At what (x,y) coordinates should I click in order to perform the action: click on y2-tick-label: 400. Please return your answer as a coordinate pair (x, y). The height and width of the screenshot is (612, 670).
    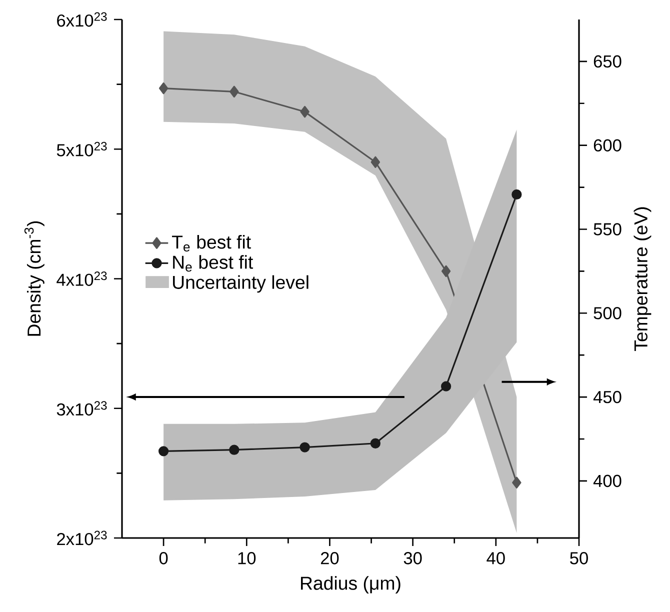
    Looking at the image, I should click on (607, 481).